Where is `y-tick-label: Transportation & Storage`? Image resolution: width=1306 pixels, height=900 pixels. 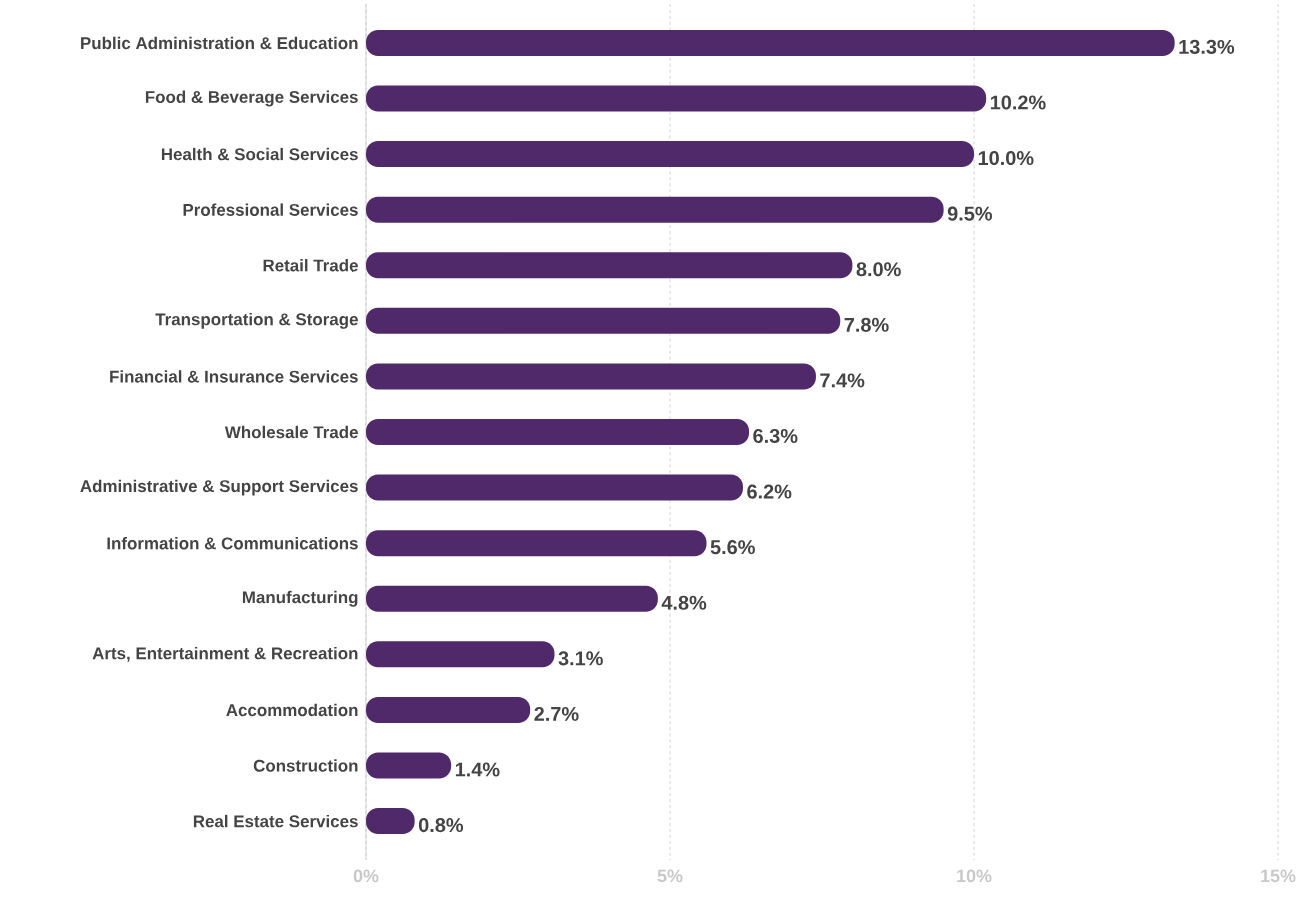
y-tick-label: Transportation & Storage is located at coordinates (256, 320).